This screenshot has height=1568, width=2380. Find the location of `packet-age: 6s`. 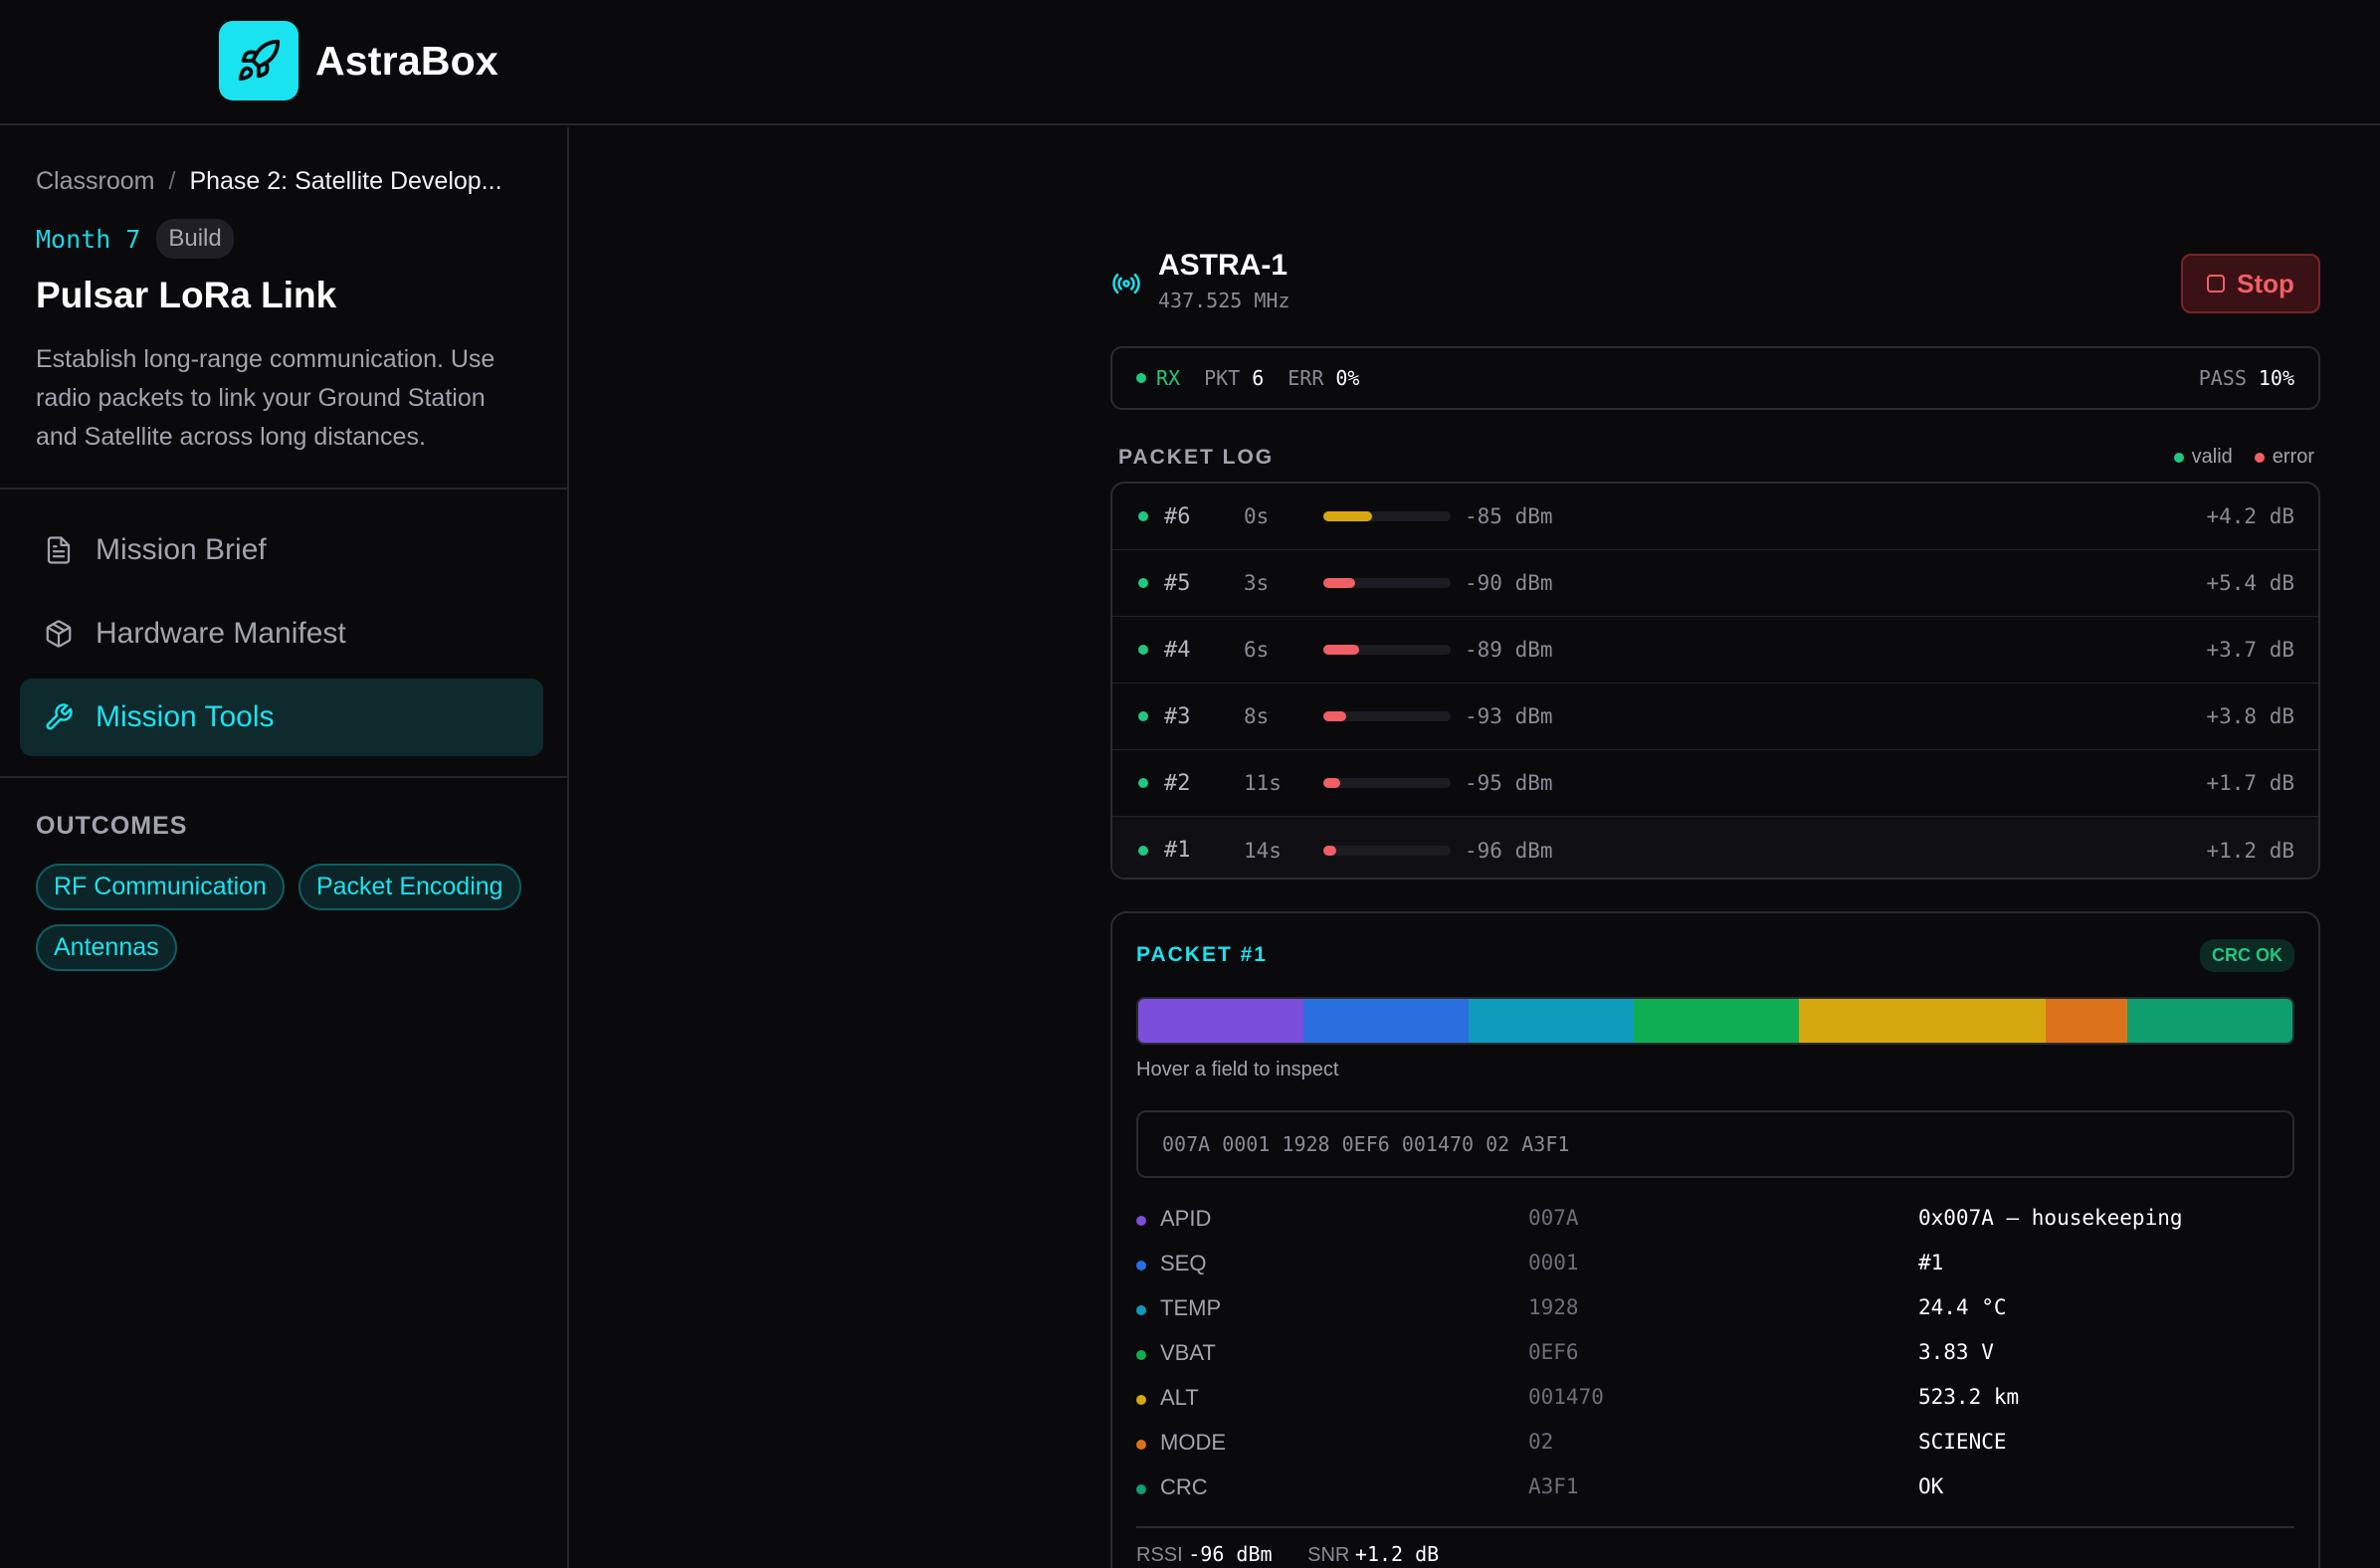

packet-age: 6s is located at coordinates (1257, 650).